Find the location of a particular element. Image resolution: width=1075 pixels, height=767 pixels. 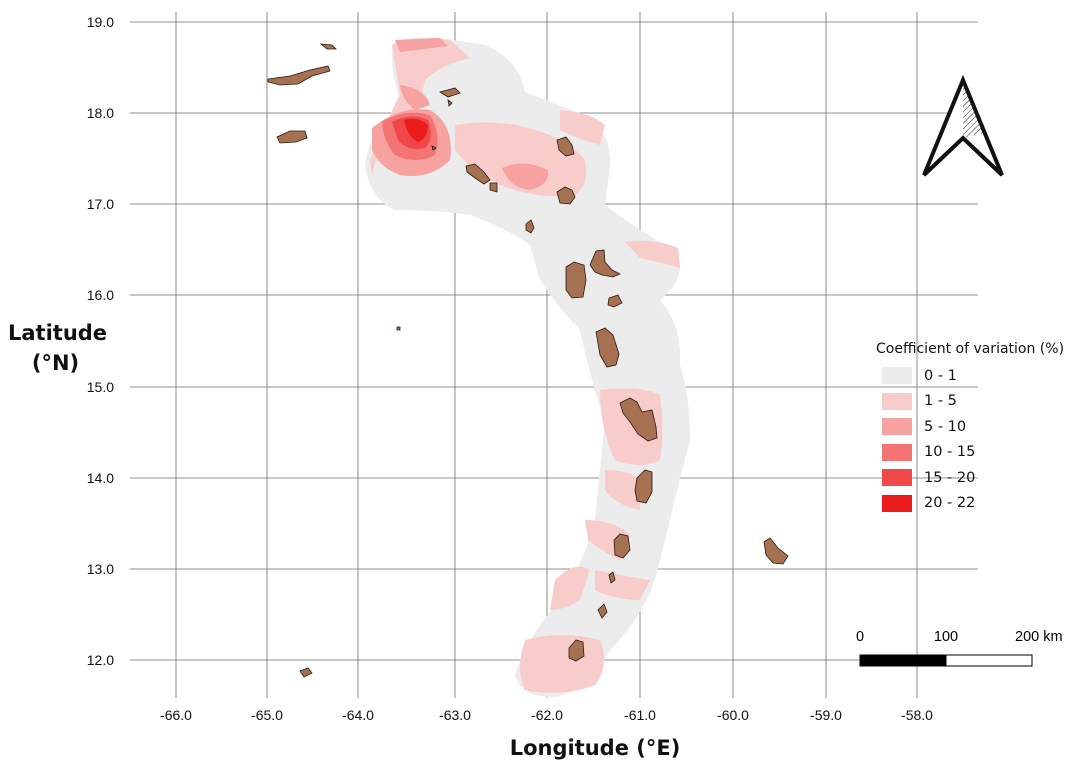

lon-tick-label: -62.0 is located at coordinates (547, 715).